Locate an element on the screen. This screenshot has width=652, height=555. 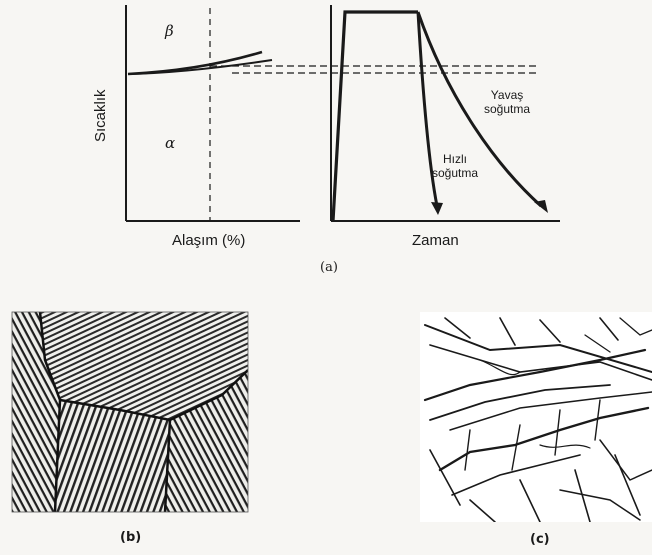
acicular-structure is located at coordinates (536, 417).